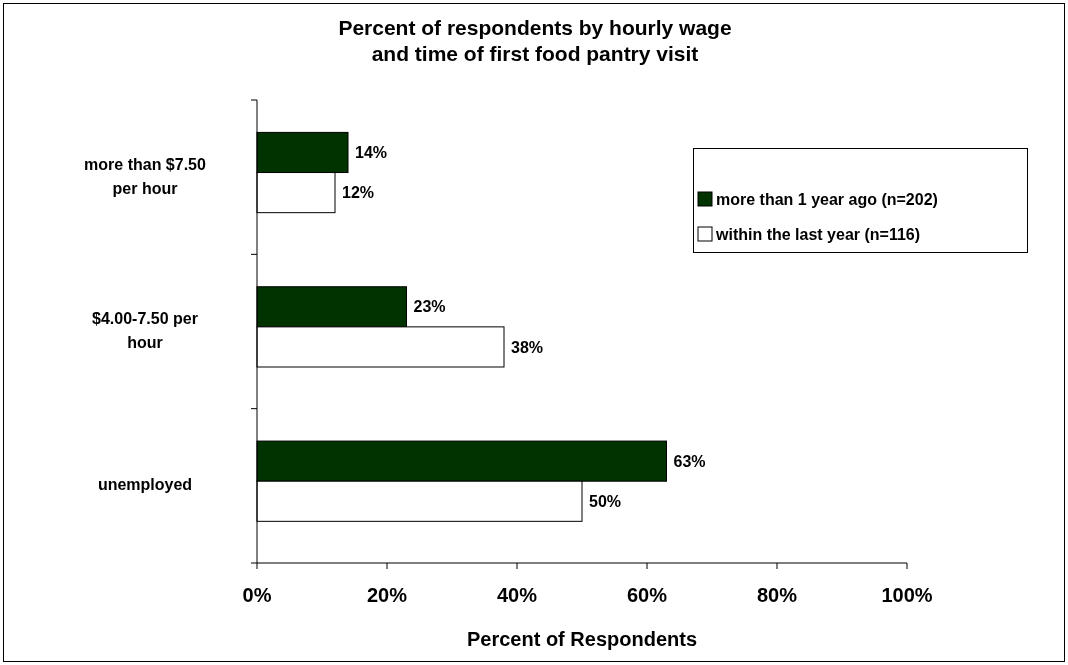 This screenshot has height=665, width=1068. What do you see at coordinates (535, 40) in the screenshot?
I see `chart-title: Percent of respondents by hourly wage and time of first food pantry visit` at bounding box center [535, 40].